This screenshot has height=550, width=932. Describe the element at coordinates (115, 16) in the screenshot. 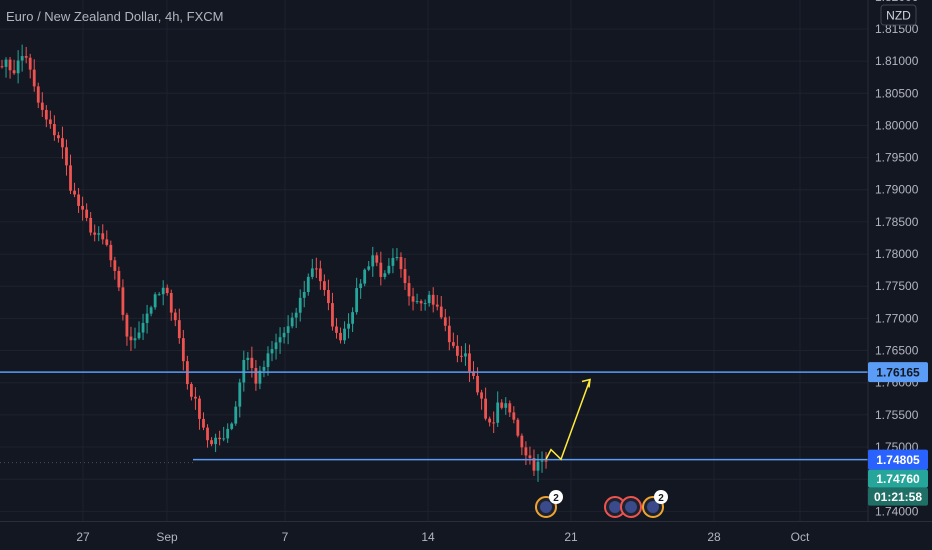

I see `chart-title: Euro / New Zealand Dollar, 4h, FXCM` at that location.